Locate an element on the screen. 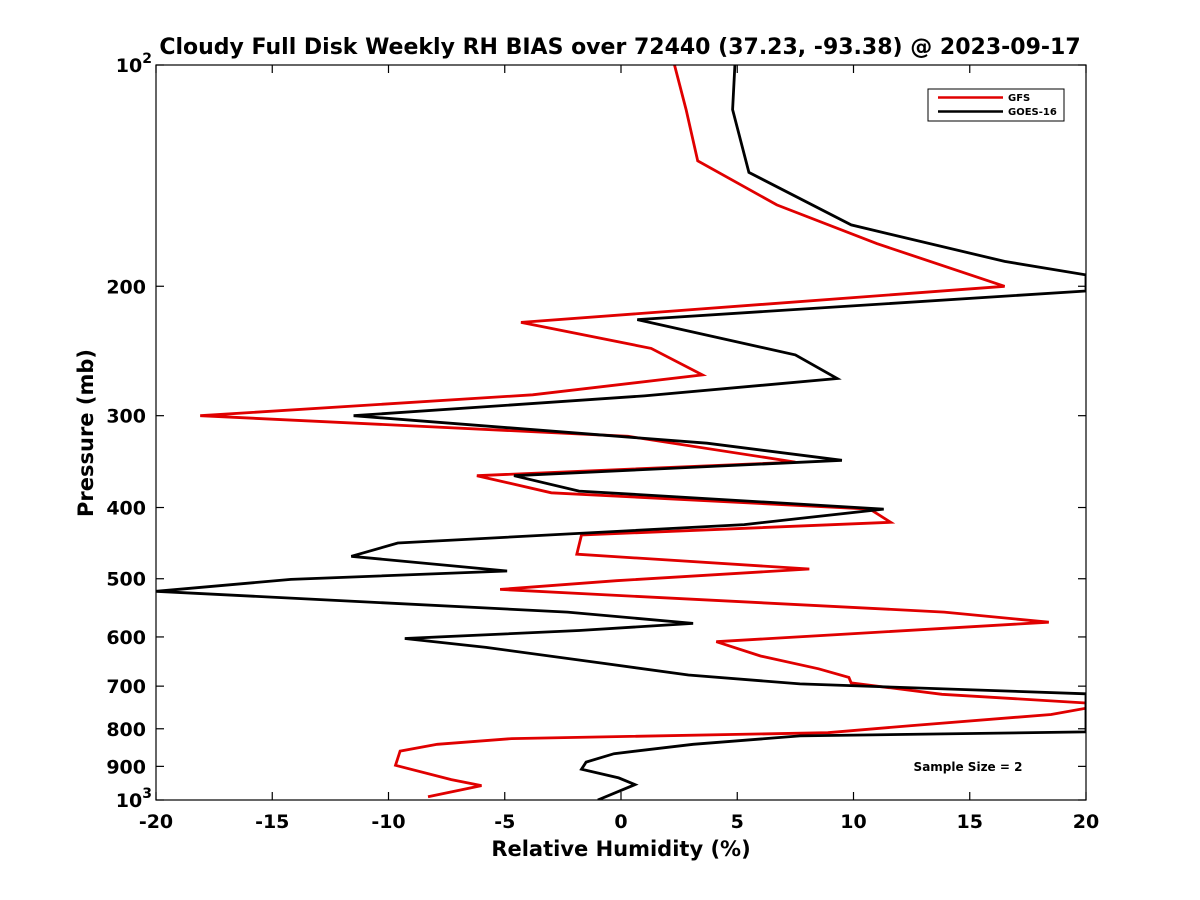 The height and width of the screenshot is (900, 1200). y-tick-label: 200 is located at coordinates (126, 287).